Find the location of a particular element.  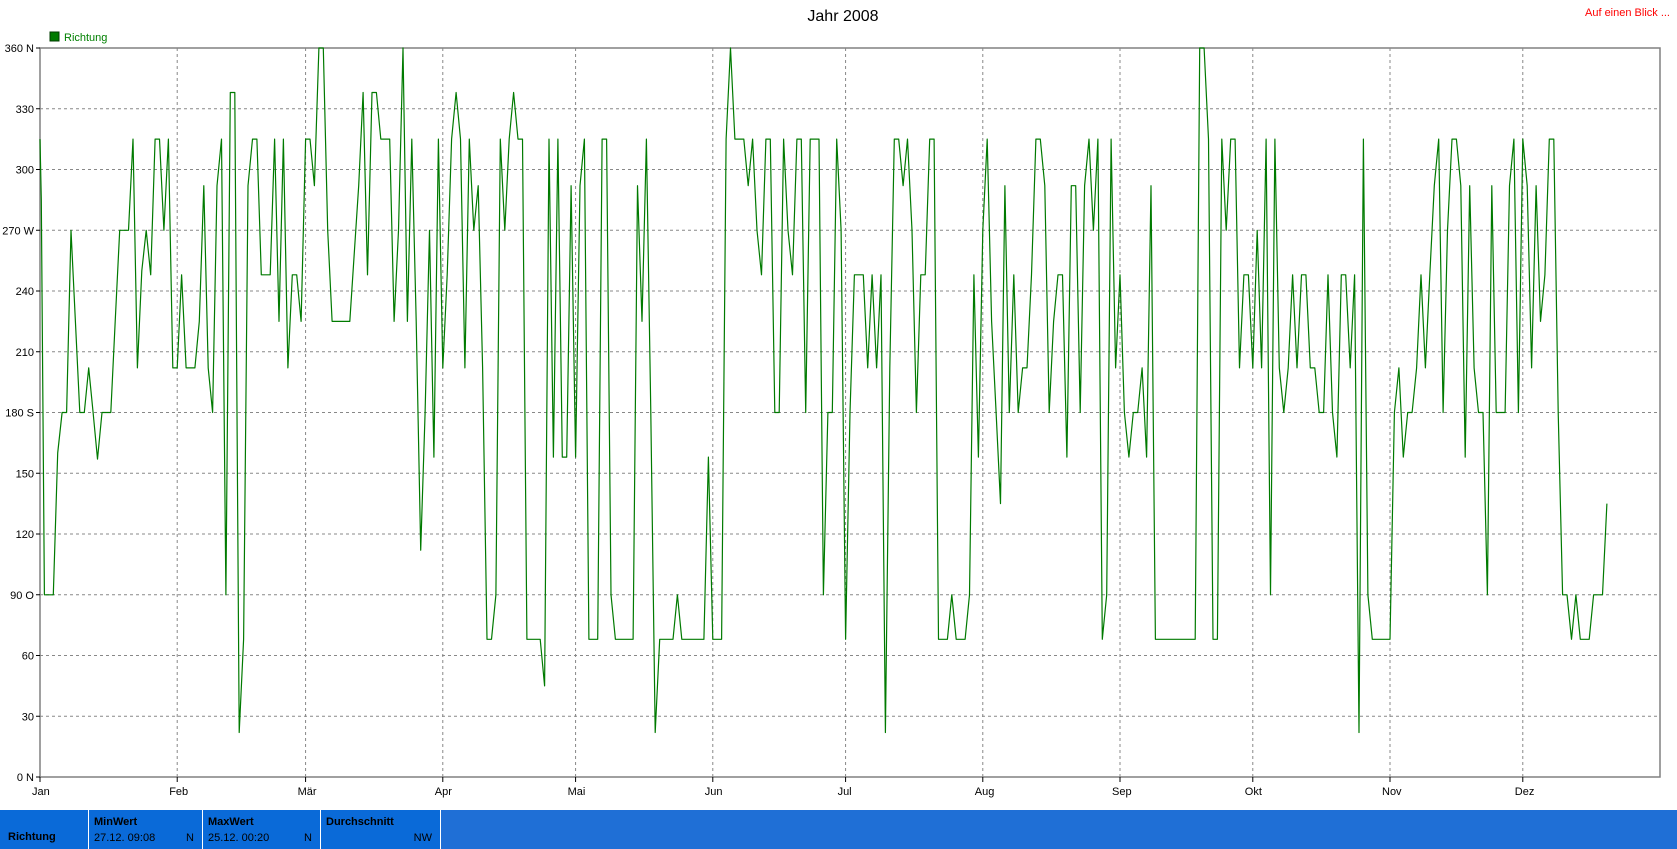

y-tick-label: 360 N is located at coordinates (19, 49).